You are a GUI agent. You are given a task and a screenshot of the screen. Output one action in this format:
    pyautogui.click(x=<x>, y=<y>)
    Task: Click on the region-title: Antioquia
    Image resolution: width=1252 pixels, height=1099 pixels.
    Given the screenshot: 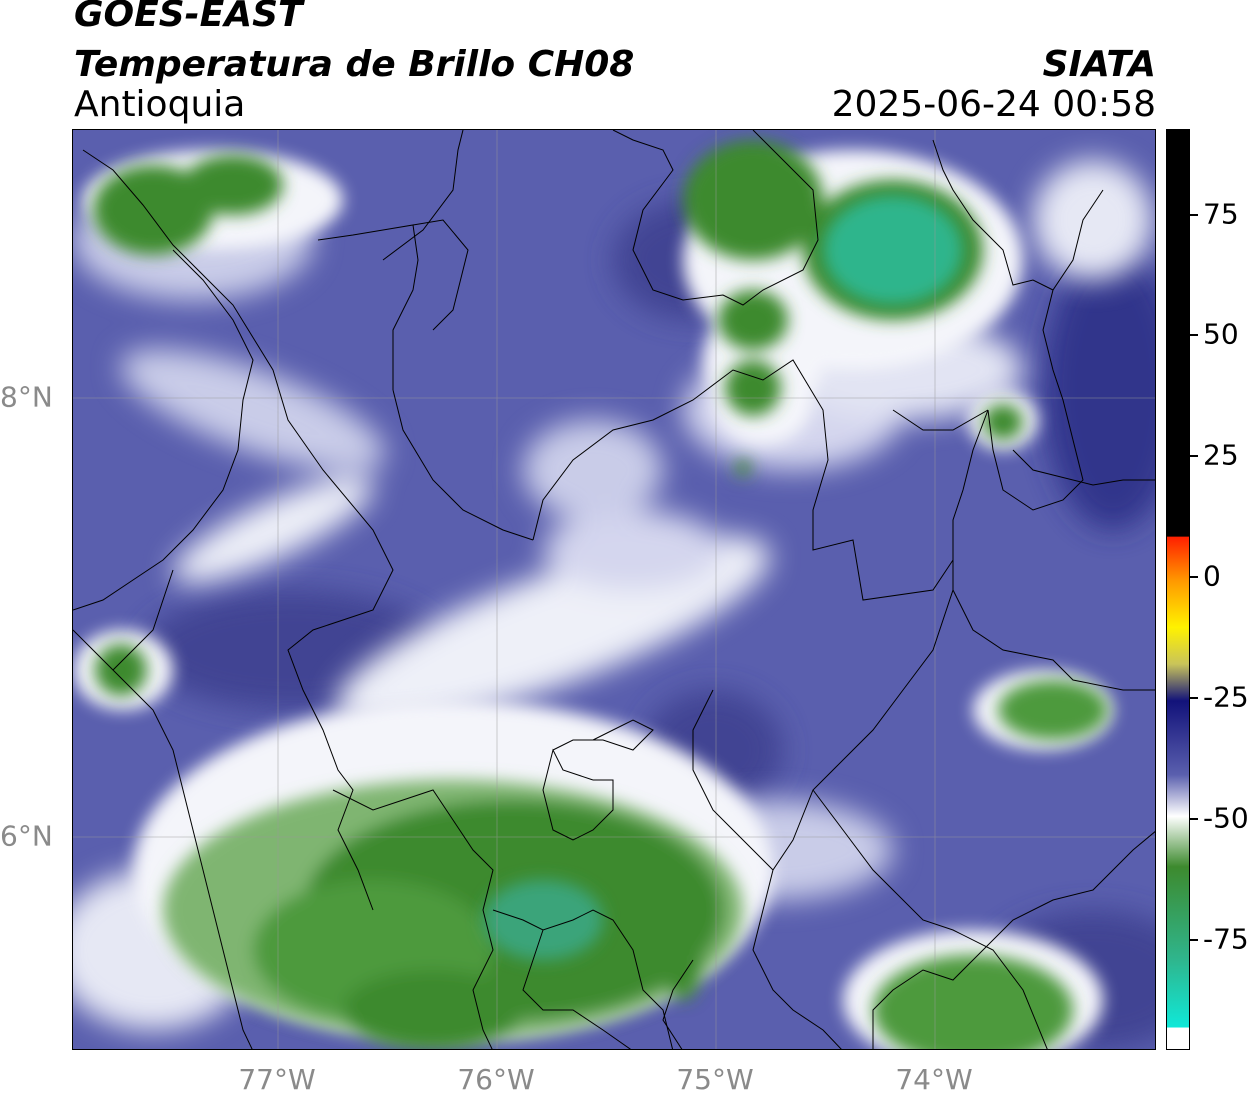 What is the action you would take?
    pyautogui.click(x=160, y=104)
    